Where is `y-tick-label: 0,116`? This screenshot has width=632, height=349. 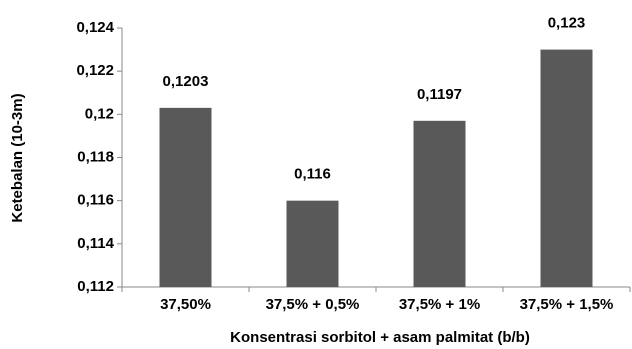 y-tick-label: 0,116 is located at coordinates (95, 200).